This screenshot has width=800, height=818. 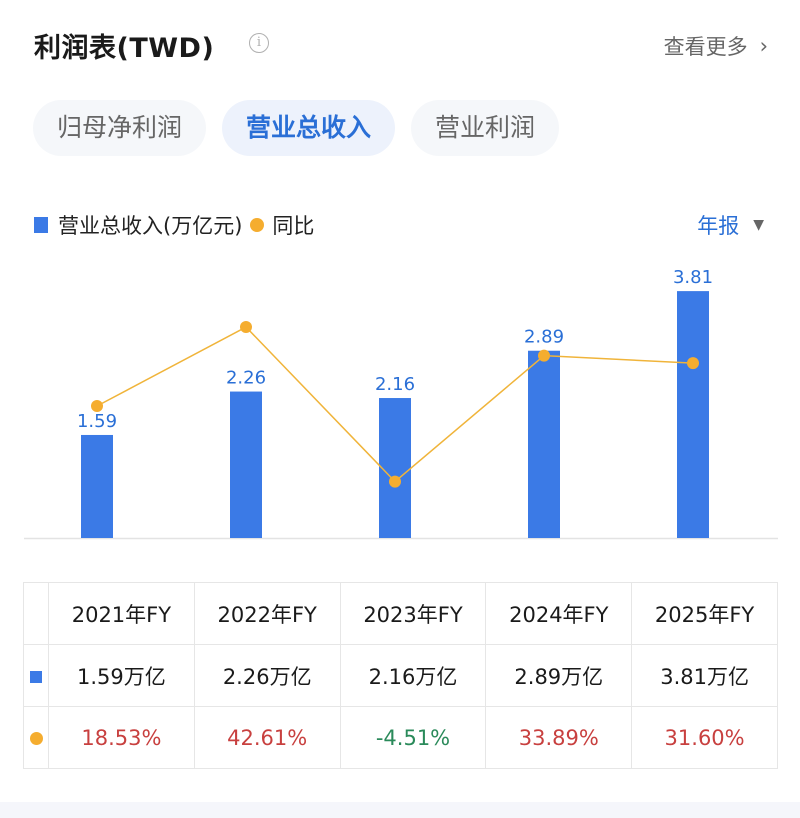 What do you see at coordinates (36, 738) in the screenshot?
I see `line-series-marker` at bounding box center [36, 738].